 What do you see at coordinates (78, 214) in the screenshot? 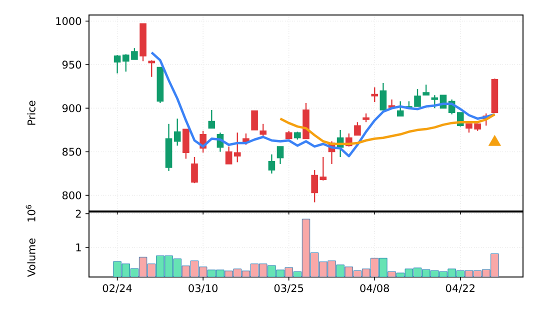
I see `y-tick-label: 2` at bounding box center [78, 214].